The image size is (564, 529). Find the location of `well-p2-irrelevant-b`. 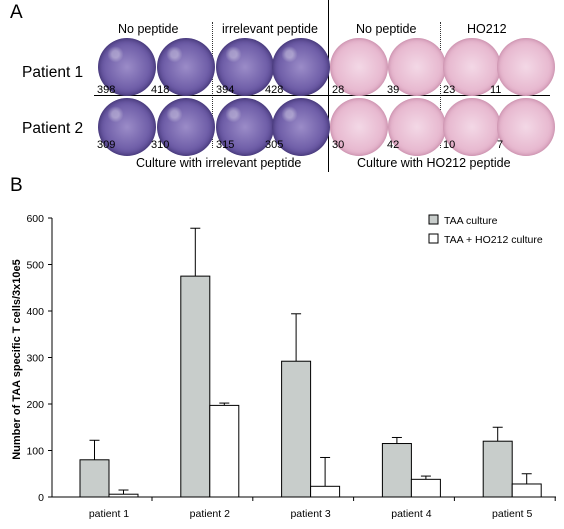

well-p2-irrelevant-b is located at coordinates (301, 127).